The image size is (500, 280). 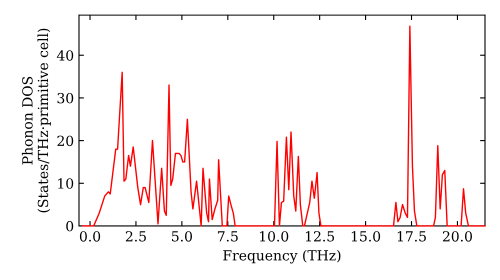 I want to click on y-tick-label: 40, so click(x=65, y=55).